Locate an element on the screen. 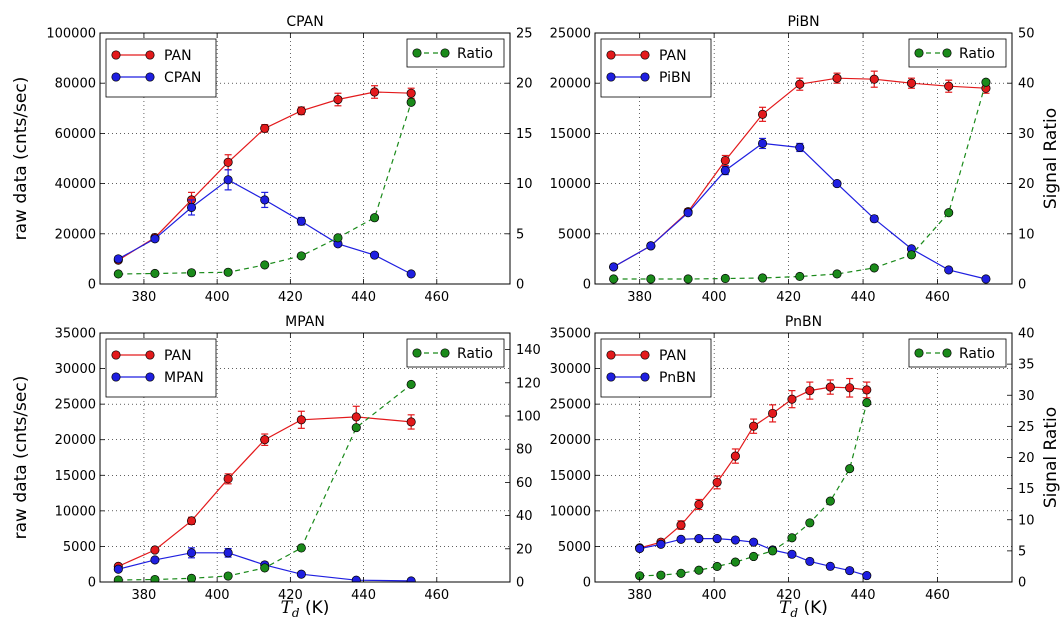 The width and height of the screenshot is (1064, 623). legend-left: PAN PnBN is located at coordinates (656, 368).